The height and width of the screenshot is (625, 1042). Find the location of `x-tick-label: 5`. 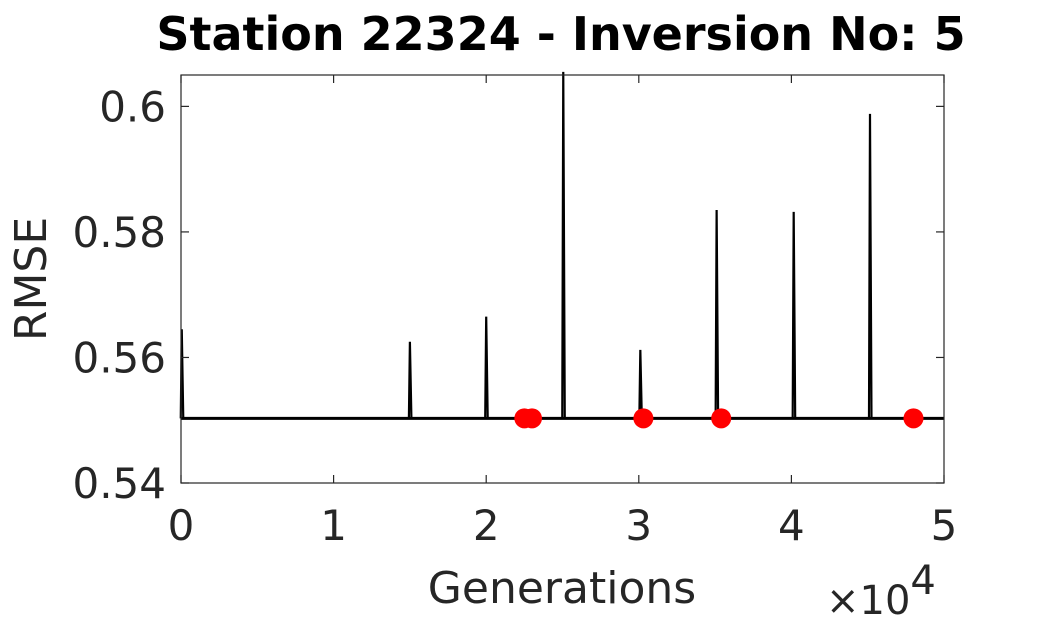

x-tick-label: 5 is located at coordinates (944, 525).